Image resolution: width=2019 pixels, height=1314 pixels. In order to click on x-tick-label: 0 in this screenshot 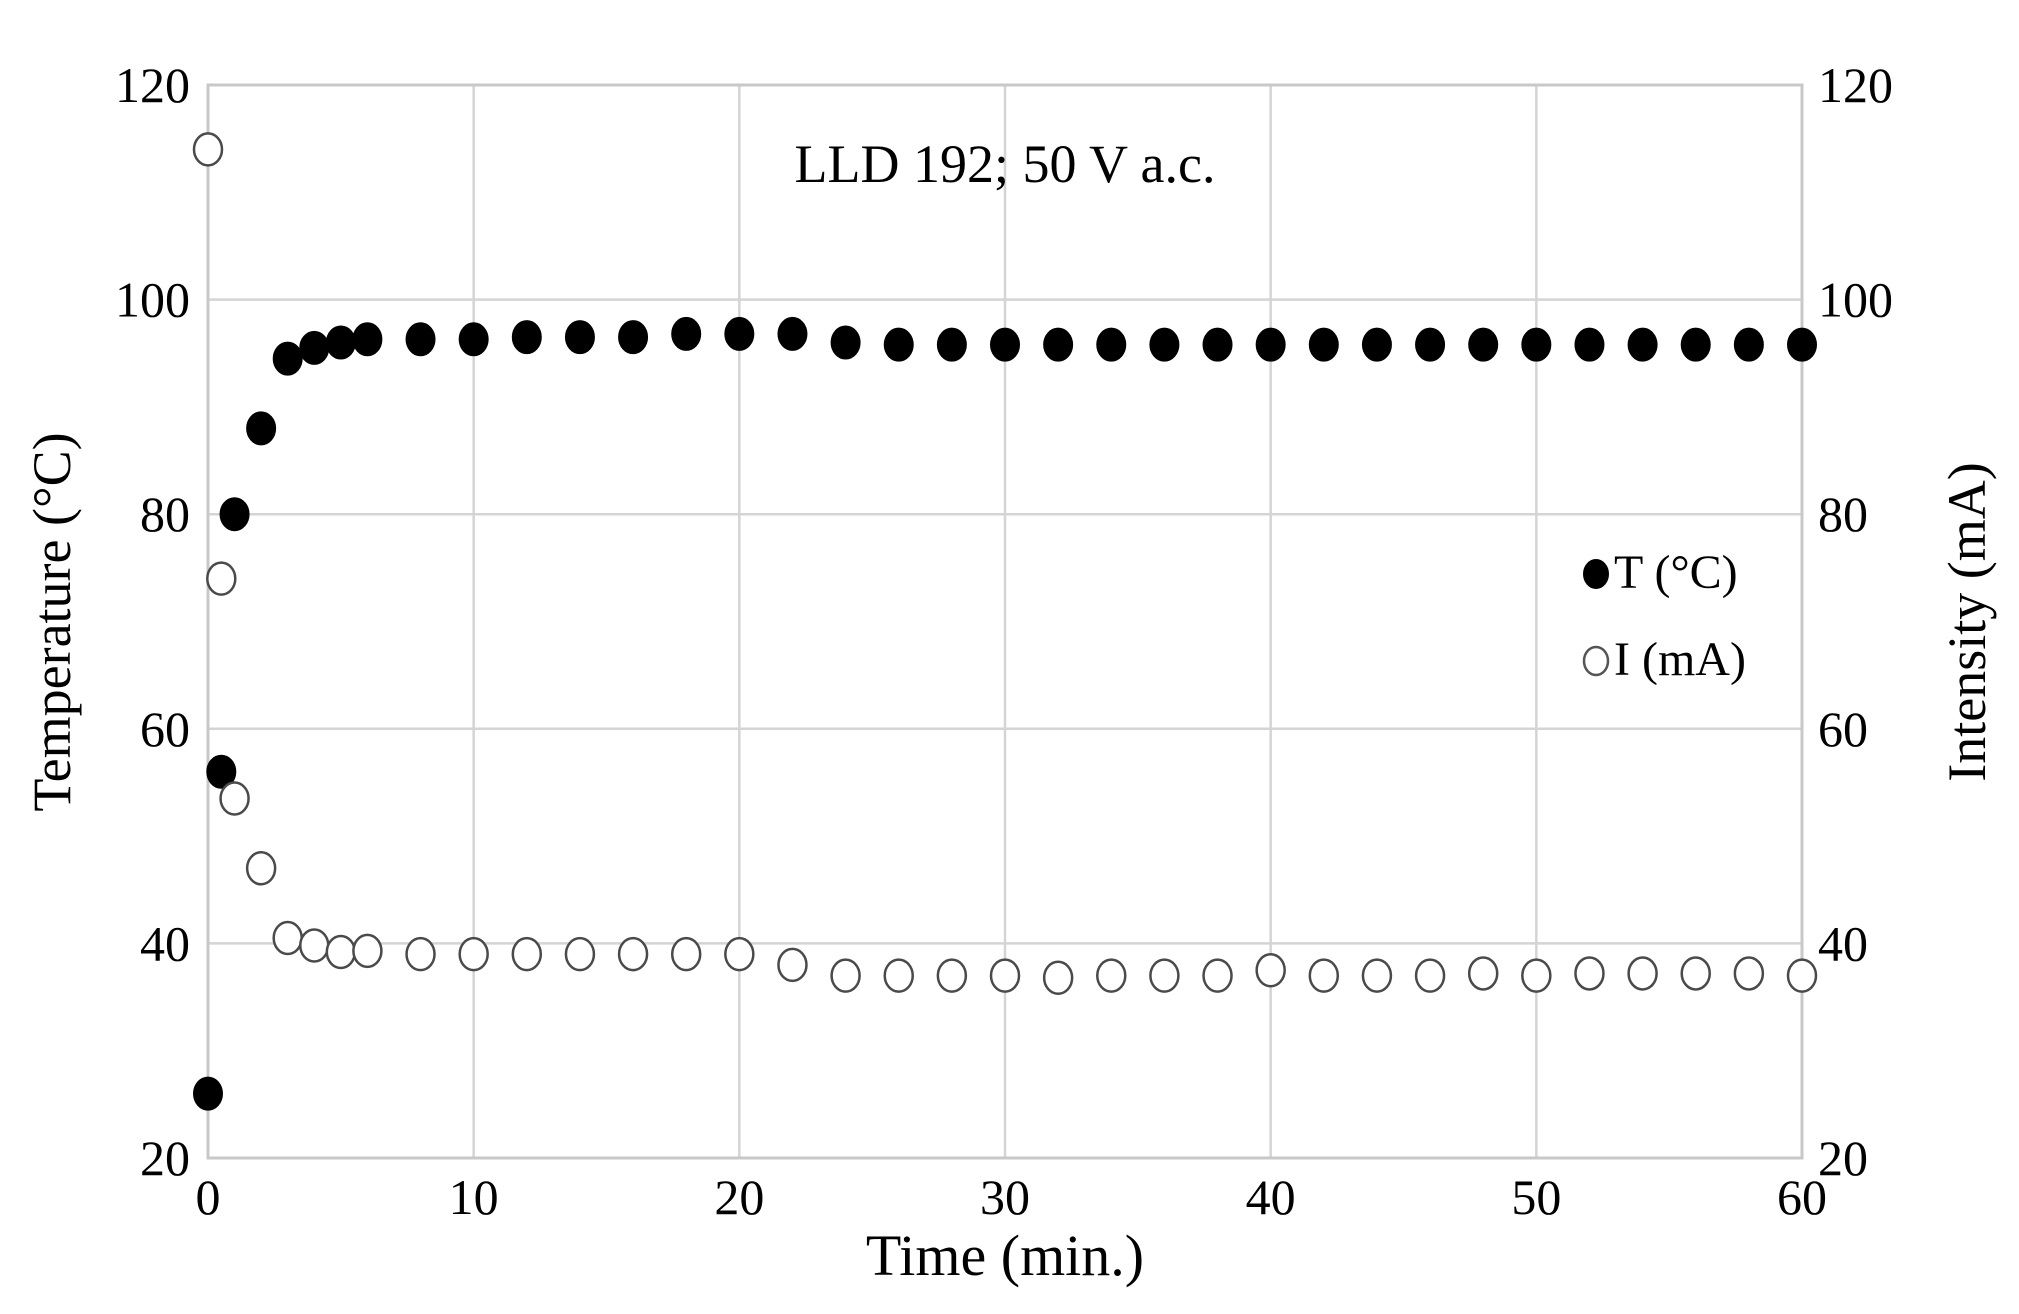, I will do `click(208, 1197)`.